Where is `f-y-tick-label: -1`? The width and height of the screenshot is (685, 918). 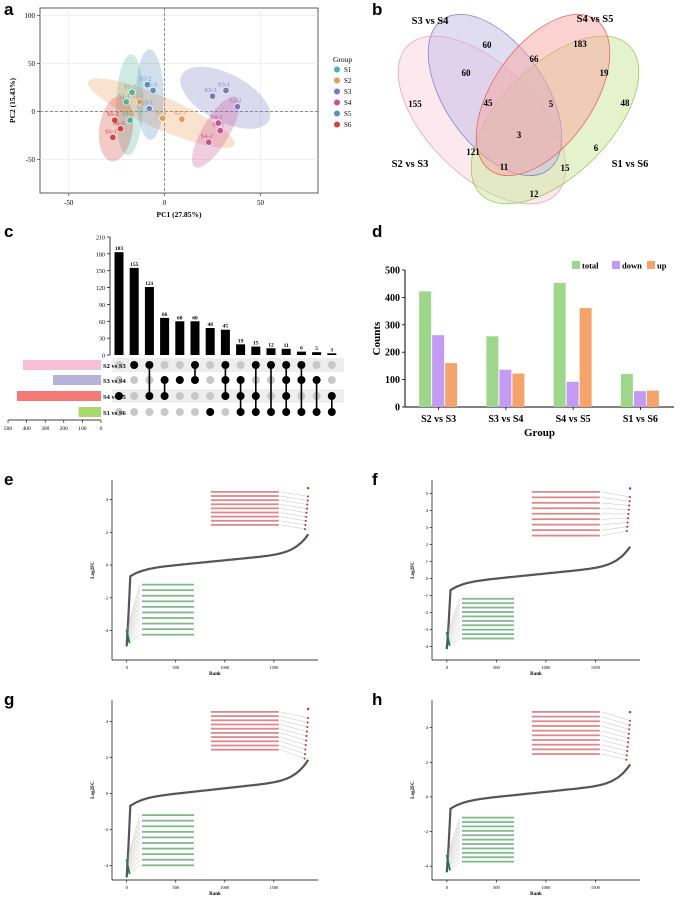
f-y-tick-label: -1 is located at coordinates (426, 595).